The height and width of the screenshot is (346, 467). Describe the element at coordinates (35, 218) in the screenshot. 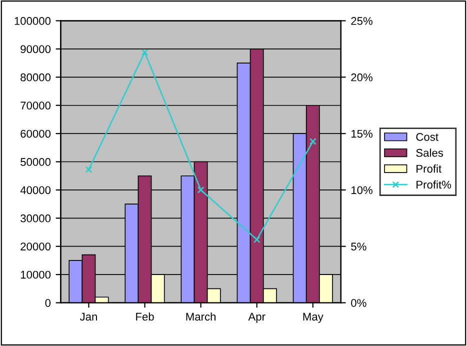

I see `y-tick-label: 30000` at that location.